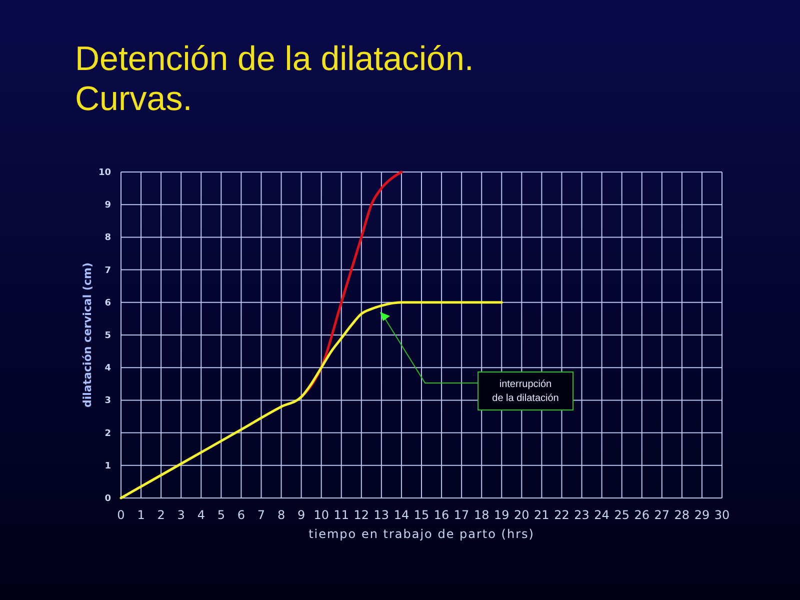 The height and width of the screenshot is (600, 800). What do you see at coordinates (442, 515) in the screenshot?
I see `x-tick-label: 16` at bounding box center [442, 515].